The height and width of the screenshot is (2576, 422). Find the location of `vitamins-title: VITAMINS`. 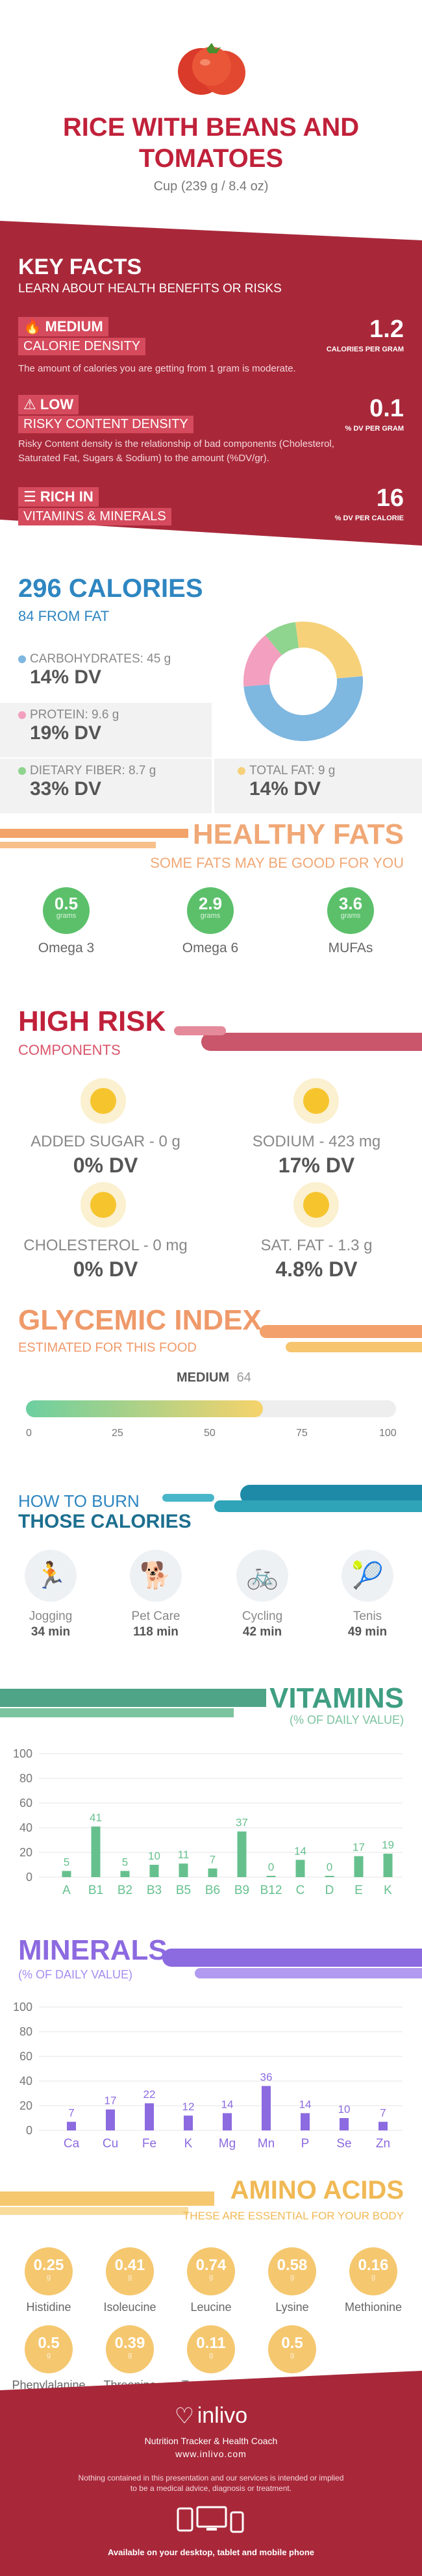

vitamins-title: VITAMINS is located at coordinates (336, 1698).